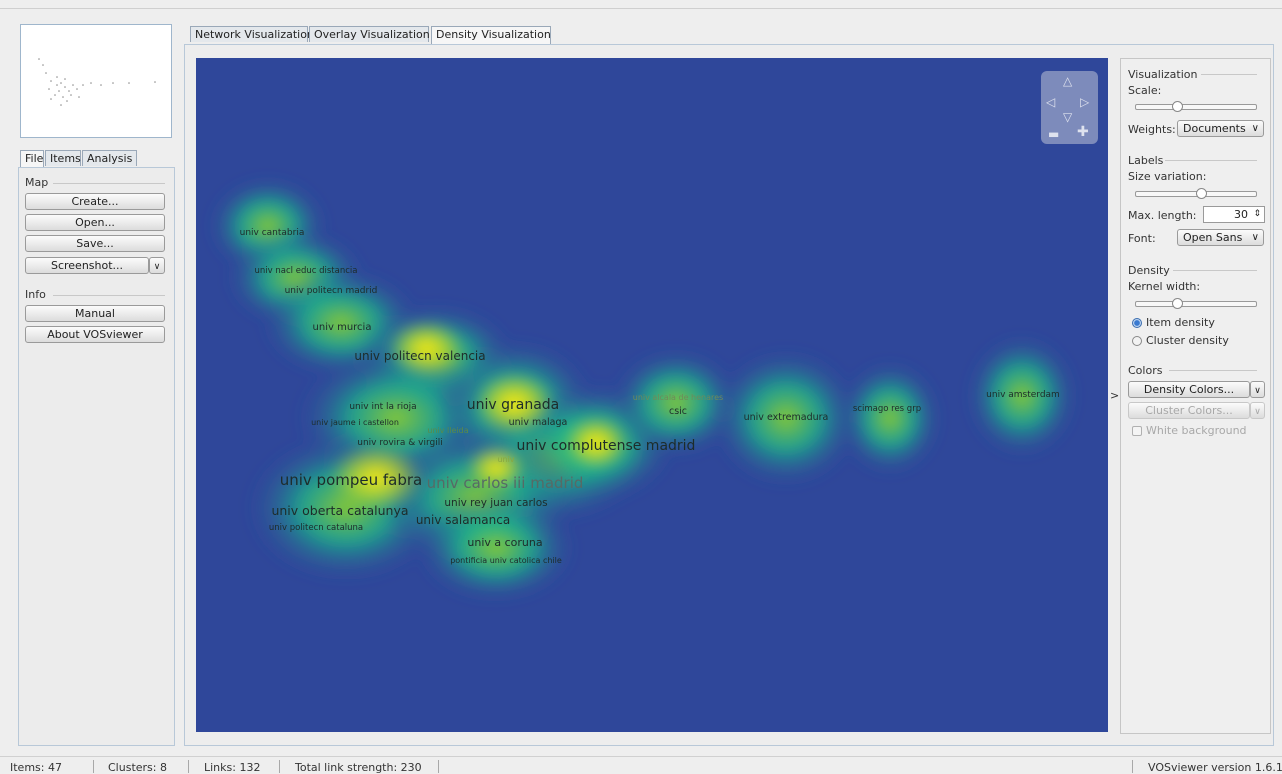 The width and height of the screenshot is (1282, 774). I want to click on kernel-width-slider-knob, so click(1177, 303).